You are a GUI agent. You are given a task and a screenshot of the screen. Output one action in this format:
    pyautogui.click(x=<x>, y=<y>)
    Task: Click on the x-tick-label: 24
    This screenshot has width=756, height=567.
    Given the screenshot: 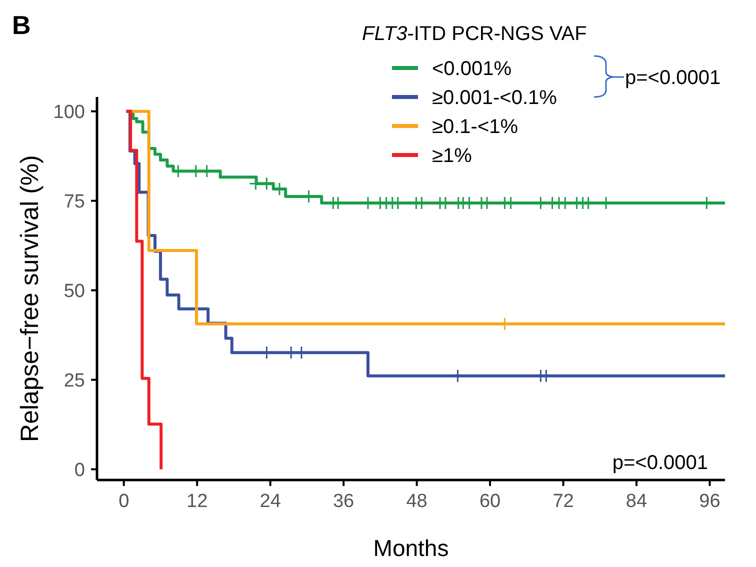 What is the action you would take?
    pyautogui.click(x=271, y=501)
    